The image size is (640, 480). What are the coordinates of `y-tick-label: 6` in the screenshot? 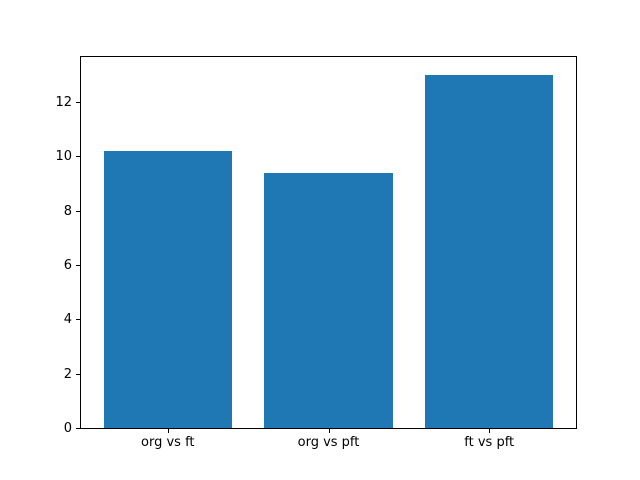 It's located at (67, 265).